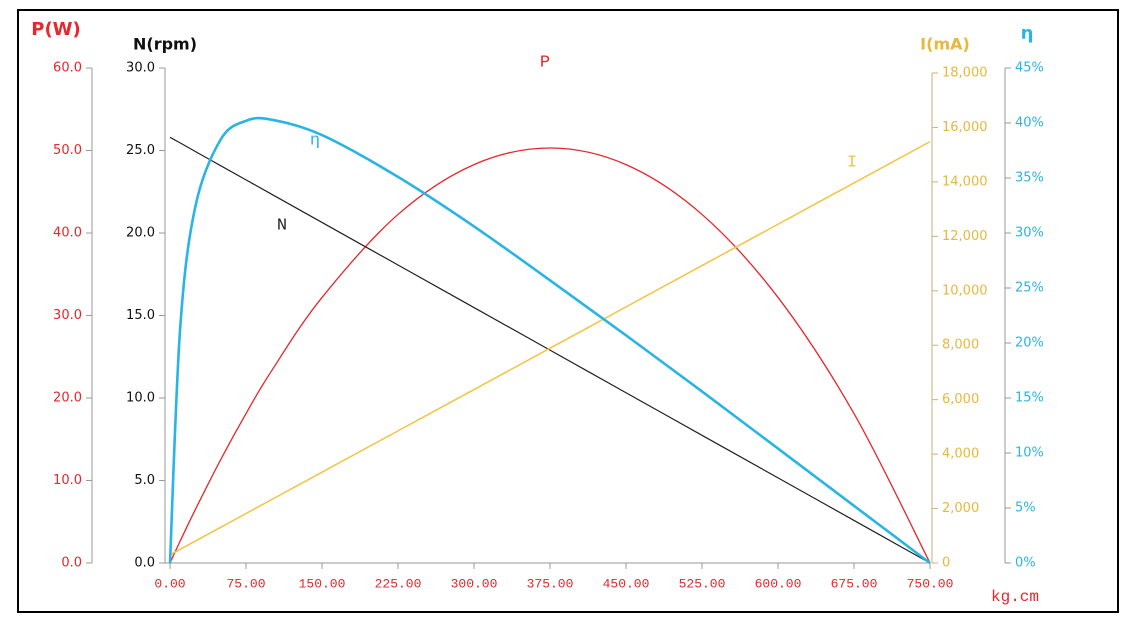 The height and width of the screenshot is (628, 1138). What do you see at coordinates (965, 181) in the screenshot?
I see `y-tick-label: 14,000` at bounding box center [965, 181].